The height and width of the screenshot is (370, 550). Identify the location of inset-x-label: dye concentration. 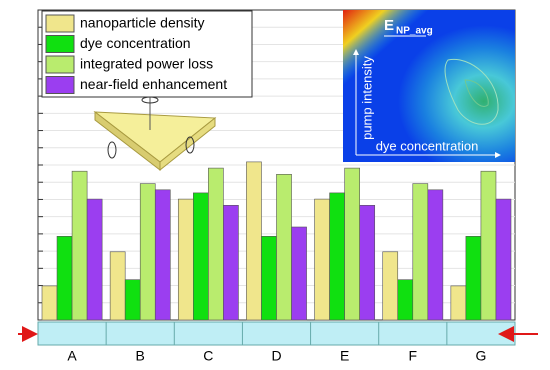
(427, 145).